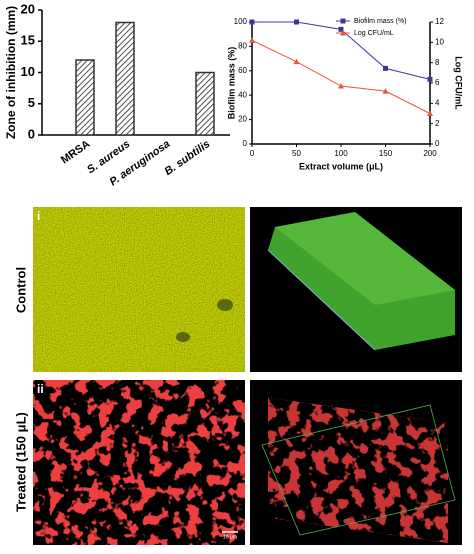 This screenshot has height=554, width=474. Describe the element at coordinates (28, 40) in the screenshot. I see `y-tick-label: 15` at that location.